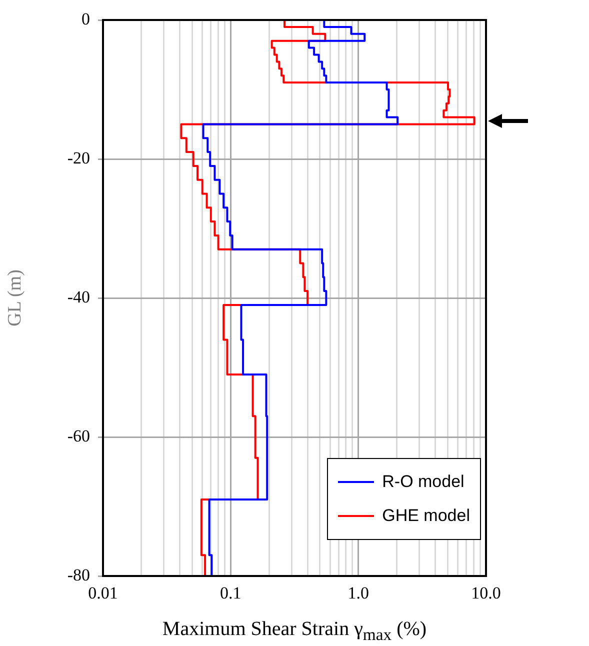 The height and width of the screenshot is (646, 589). Describe the element at coordinates (15, 298) in the screenshot. I see `y-axis-title: GL (m)` at that location.